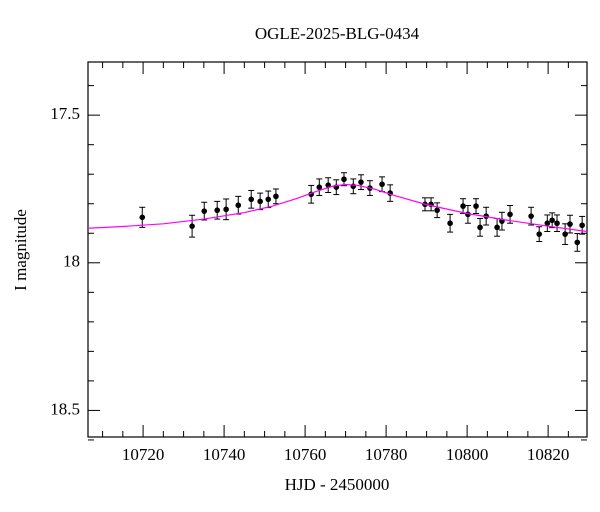 The width and height of the screenshot is (600, 512). What do you see at coordinates (305, 454) in the screenshot?
I see `x-tick-label: 10760` at bounding box center [305, 454].